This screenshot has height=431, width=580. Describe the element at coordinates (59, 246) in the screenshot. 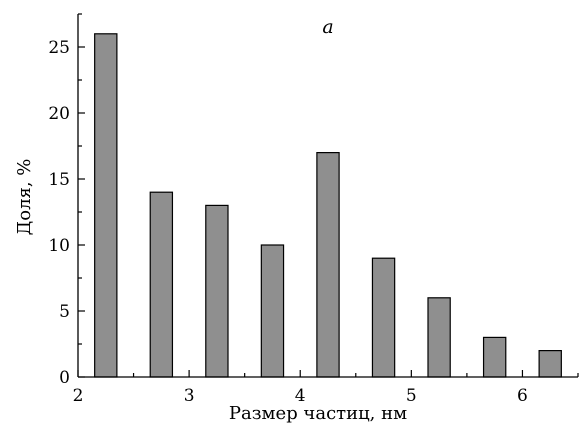

I see `y-tick-label-10: 10` at that location.